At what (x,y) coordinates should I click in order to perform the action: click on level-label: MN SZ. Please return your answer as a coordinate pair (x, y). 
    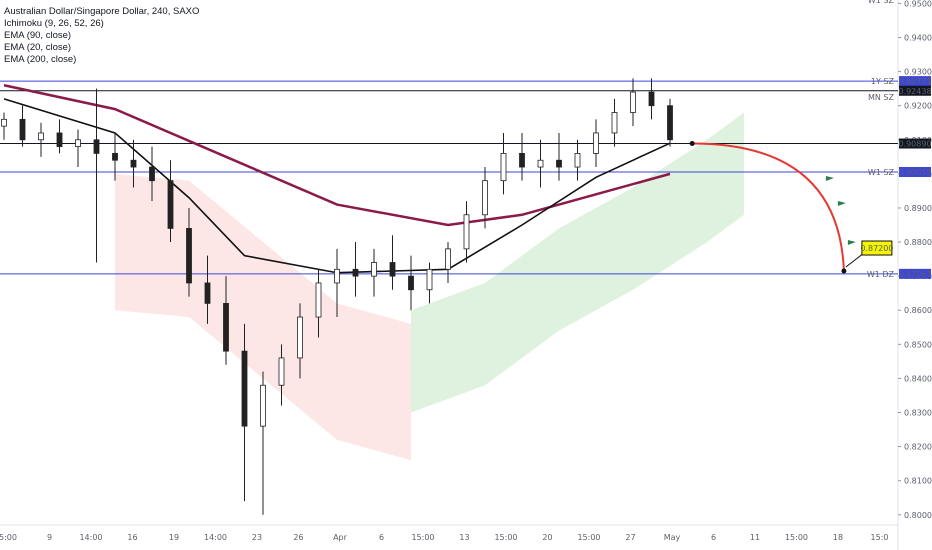
    Looking at the image, I should click on (881, 97).